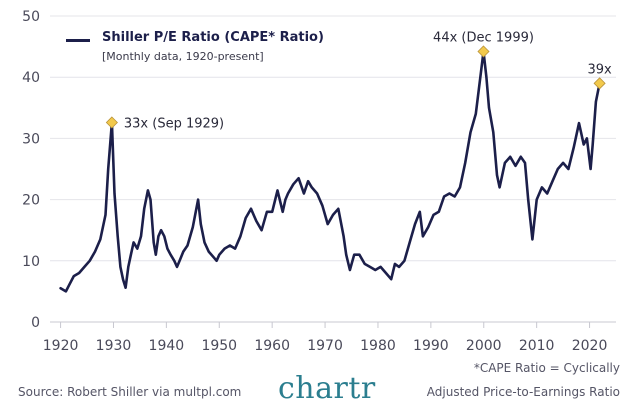 The image size is (640, 410). I want to click on y-tick-label: 0, so click(35, 323).